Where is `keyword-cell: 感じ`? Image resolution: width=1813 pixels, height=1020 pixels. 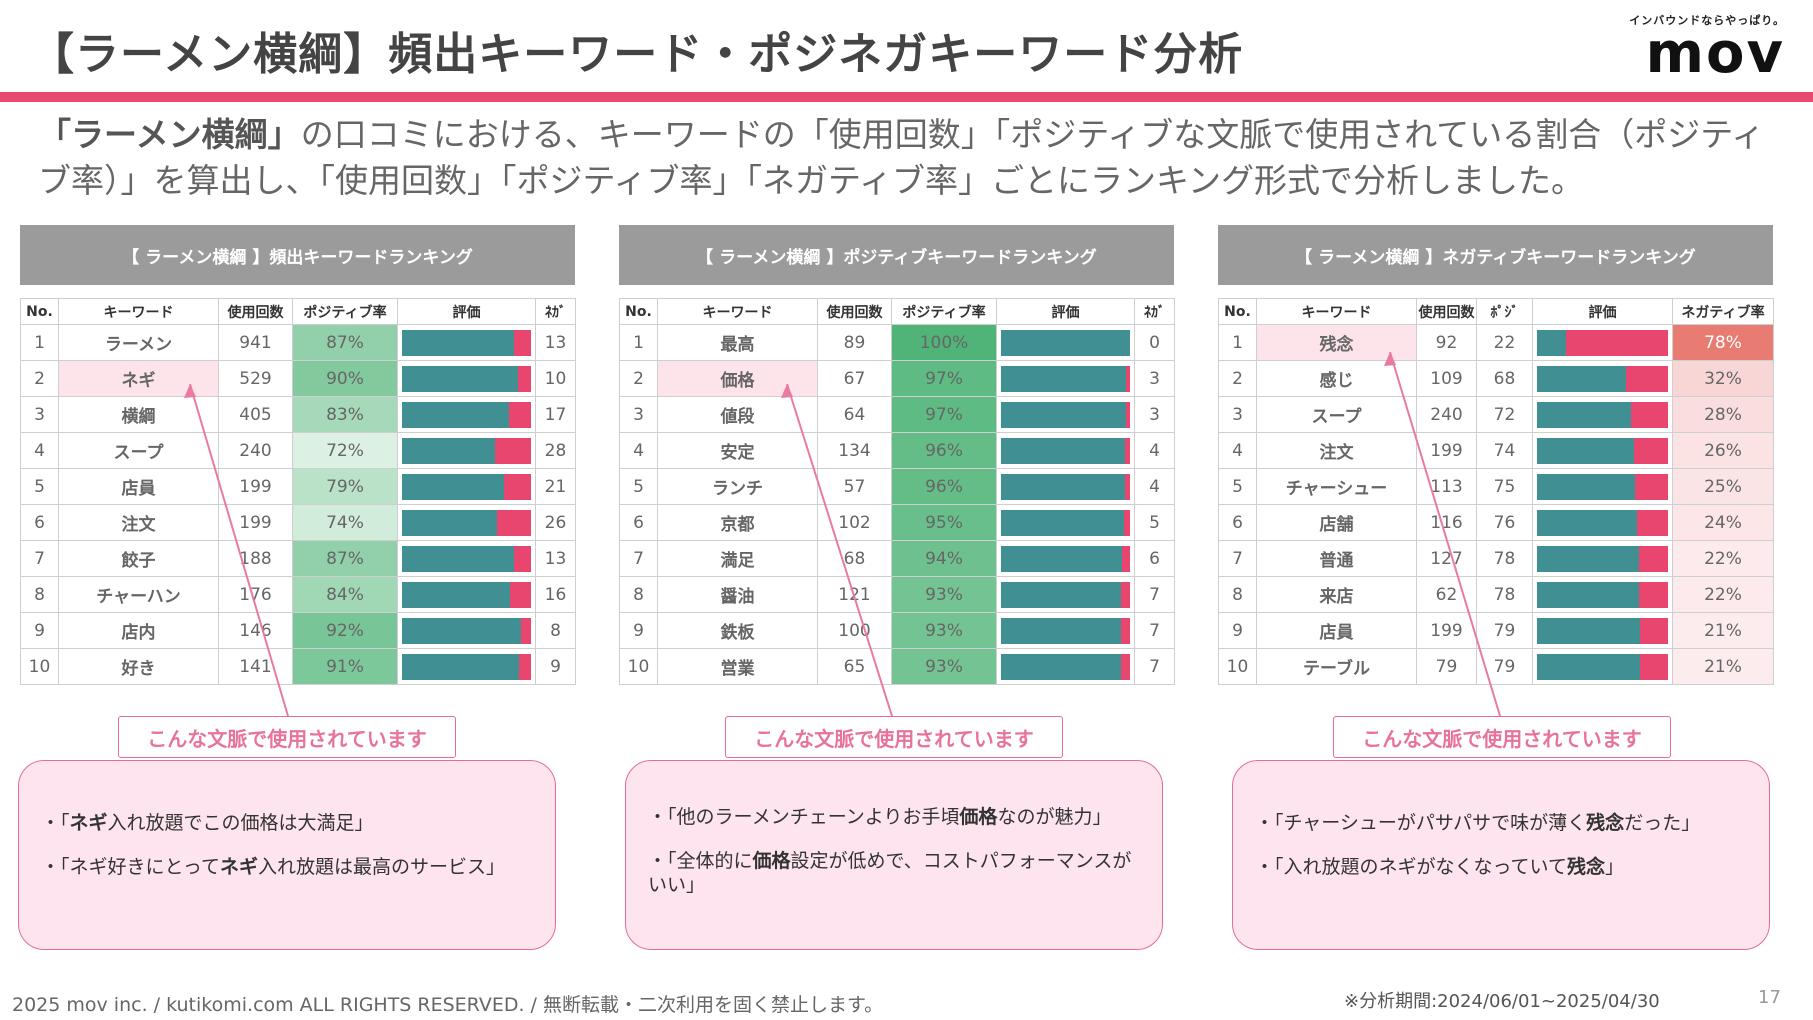 keyword-cell: 感じ is located at coordinates (1336, 378).